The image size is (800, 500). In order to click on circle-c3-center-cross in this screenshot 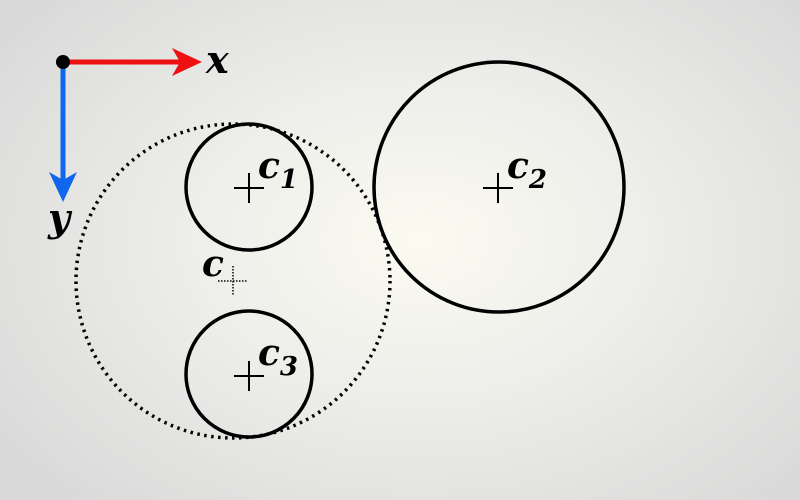, I will do `click(249, 376)`.